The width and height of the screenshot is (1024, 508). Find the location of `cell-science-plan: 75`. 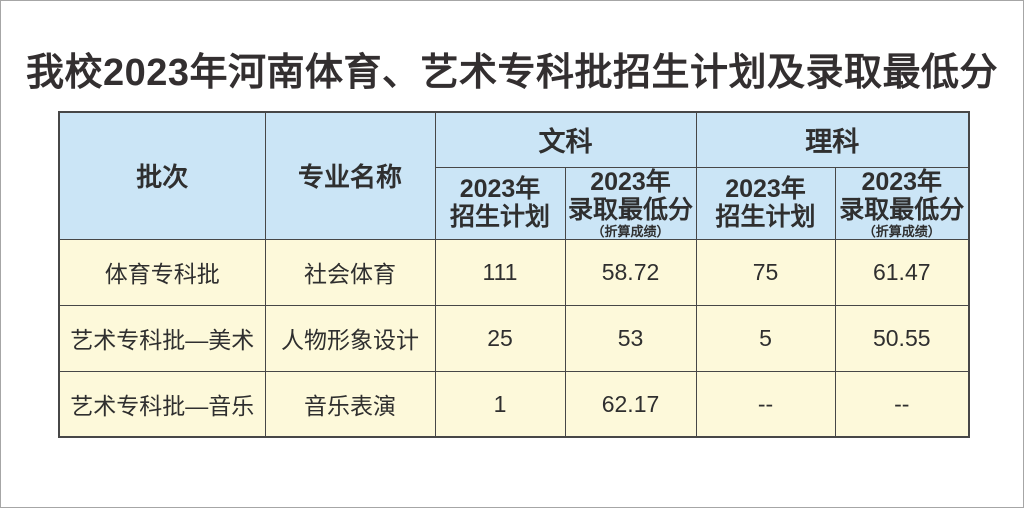

cell-science-plan: 75 is located at coordinates (765, 272).